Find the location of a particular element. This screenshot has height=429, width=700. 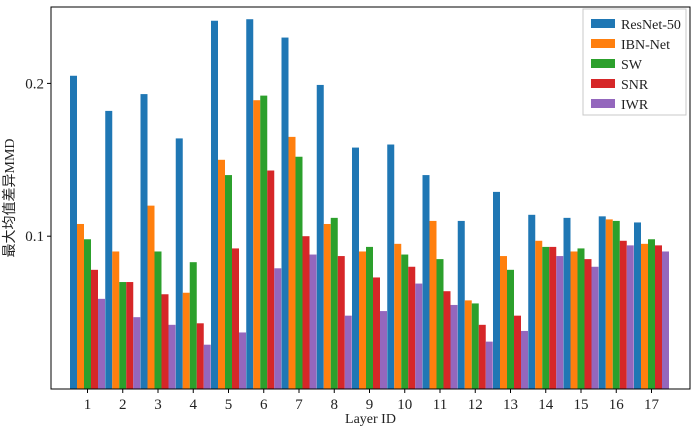

x-tick-label: 12 is located at coordinates (475, 405).